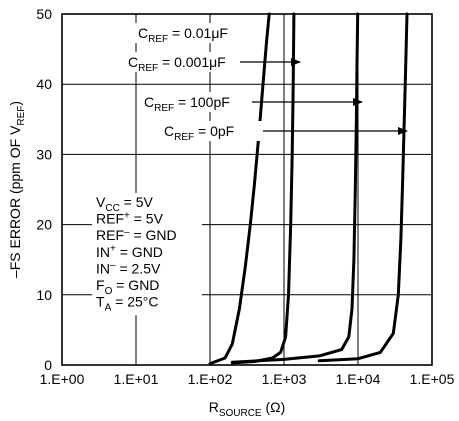 The image size is (459, 421). What do you see at coordinates (44, 154) in the screenshot?
I see `y-tick-label: 30` at bounding box center [44, 154].